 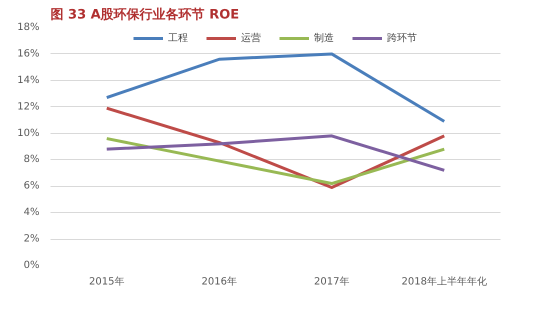 I want to click on y-tick-label: 18%, so click(x=28, y=27).